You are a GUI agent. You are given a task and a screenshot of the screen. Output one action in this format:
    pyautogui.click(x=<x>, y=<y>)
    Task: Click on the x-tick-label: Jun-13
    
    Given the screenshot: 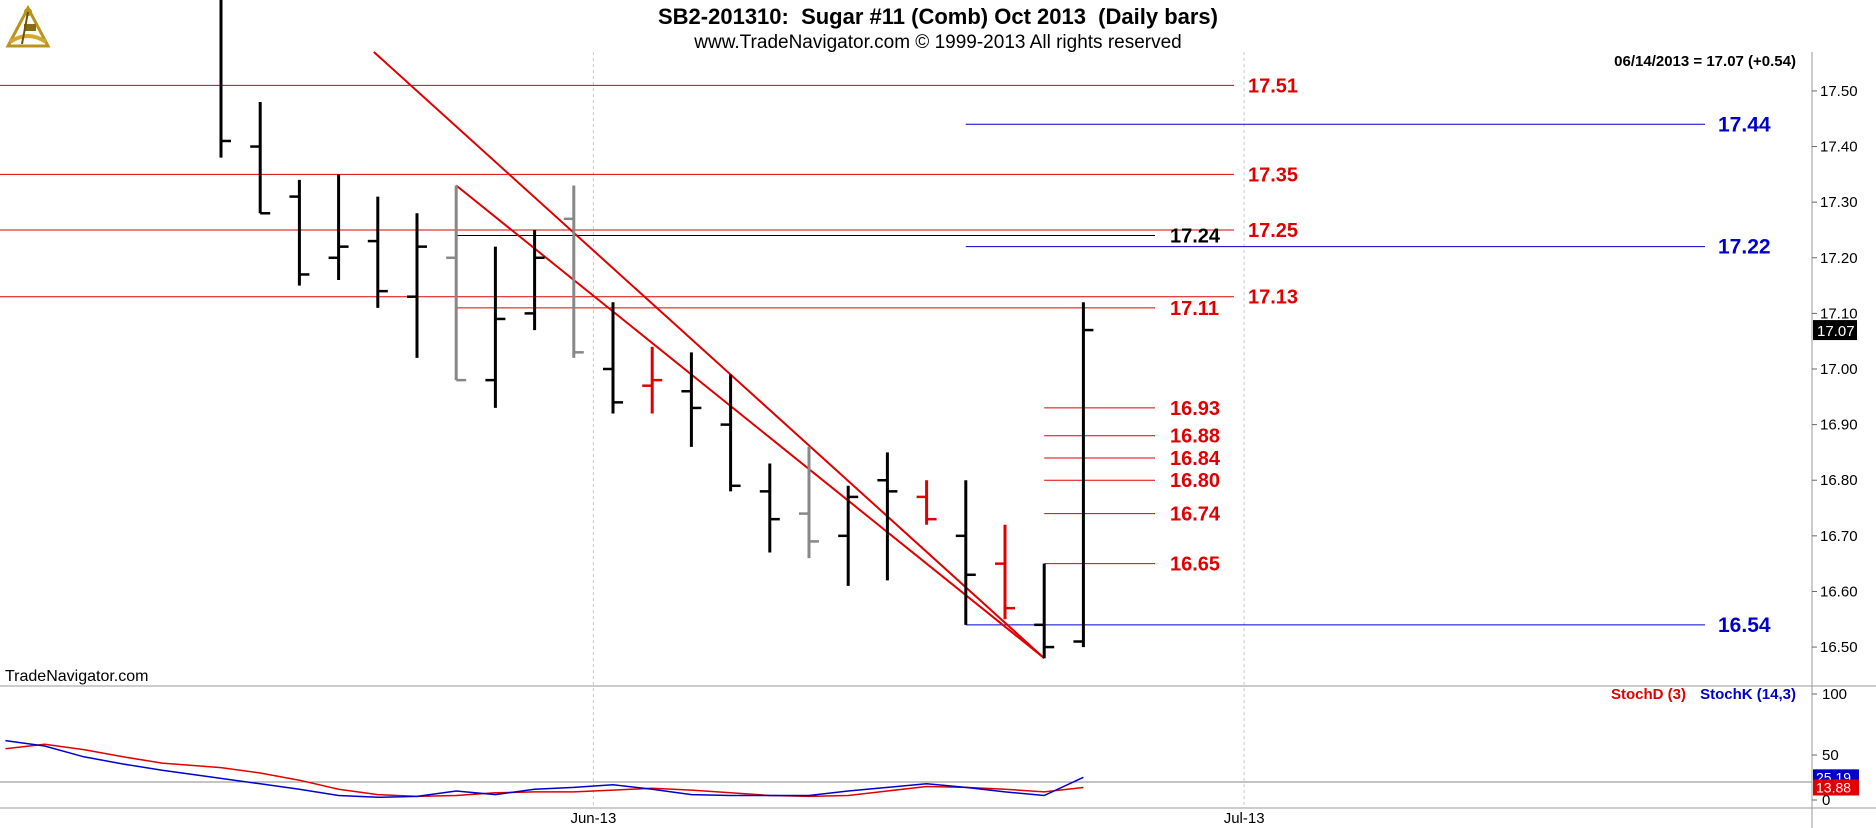 What is the action you would take?
    pyautogui.click(x=593, y=818)
    